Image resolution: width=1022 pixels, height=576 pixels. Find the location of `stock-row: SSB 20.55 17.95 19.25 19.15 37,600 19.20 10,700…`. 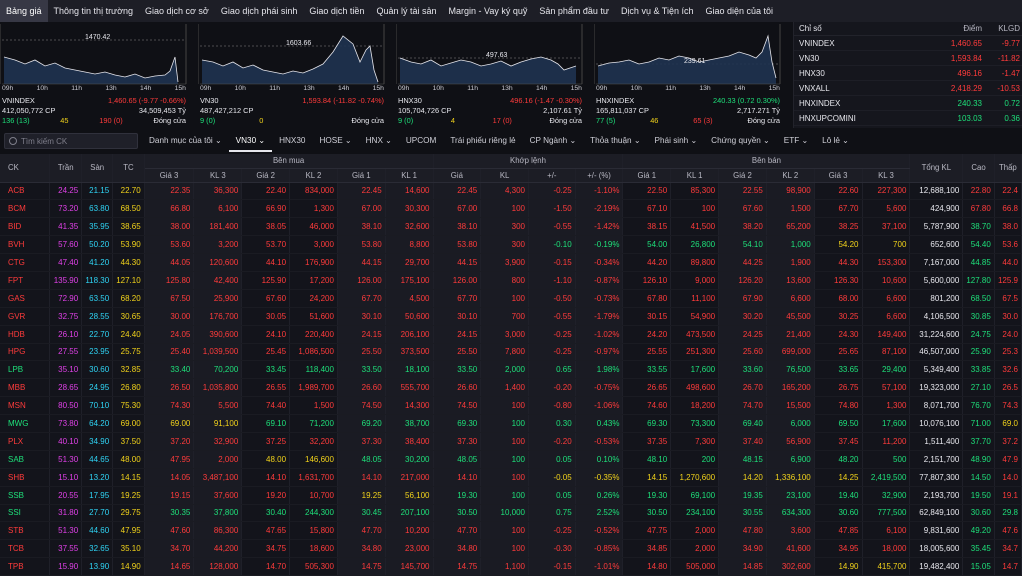

stock-row: SSB 20.55 17.95 19.25 19.15 37,600 19.20 10,700… is located at coordinates (511, 495).